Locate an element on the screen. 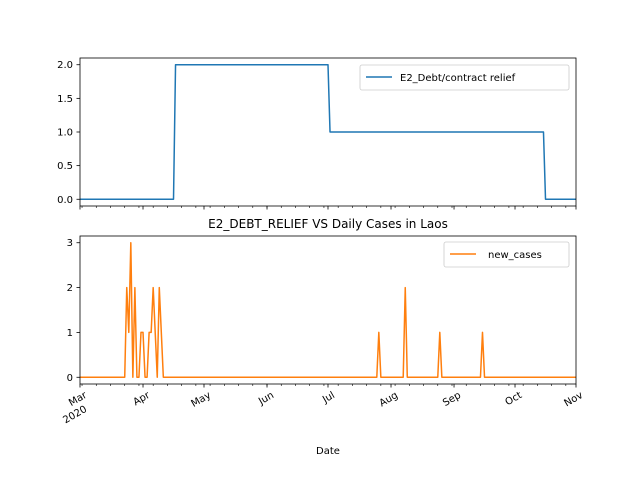 This screenshot has height=480, width=640. top-y-tick-label: 2.0 is located at coordinates (65, 65).